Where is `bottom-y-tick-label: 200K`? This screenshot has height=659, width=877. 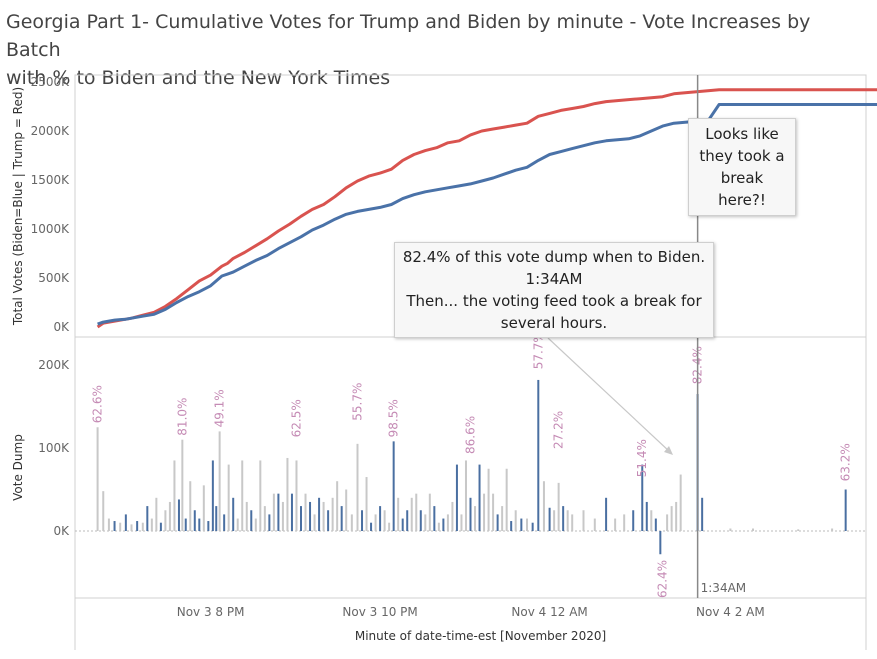
bottom-y-tick-label: 200K is located at coordinates (54, 365).